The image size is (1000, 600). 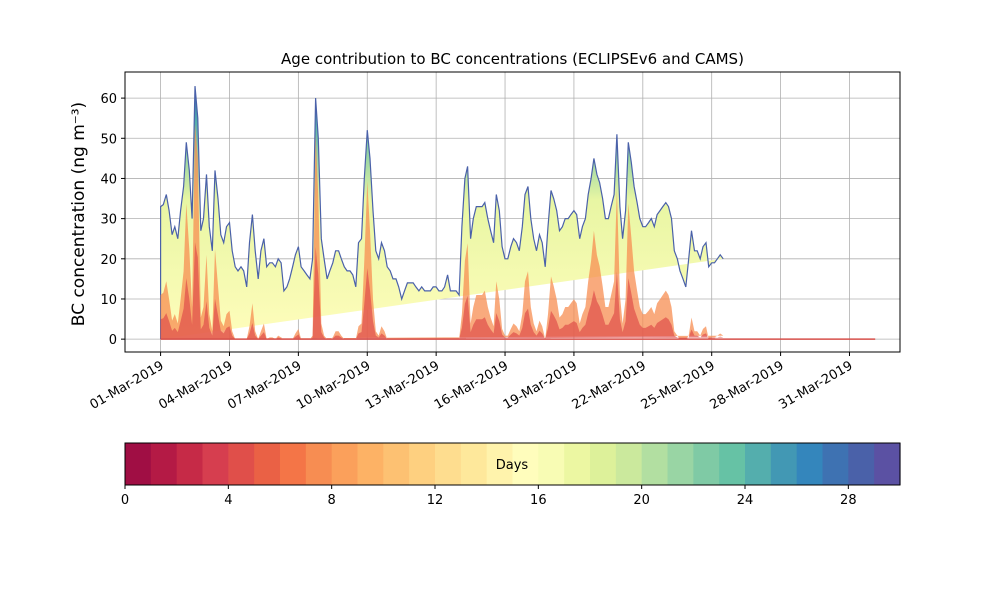 What do you see at coordinates (108, 179) in the screenshot?
I see `y-tick-label: 40` at bounding box center [108, 179].